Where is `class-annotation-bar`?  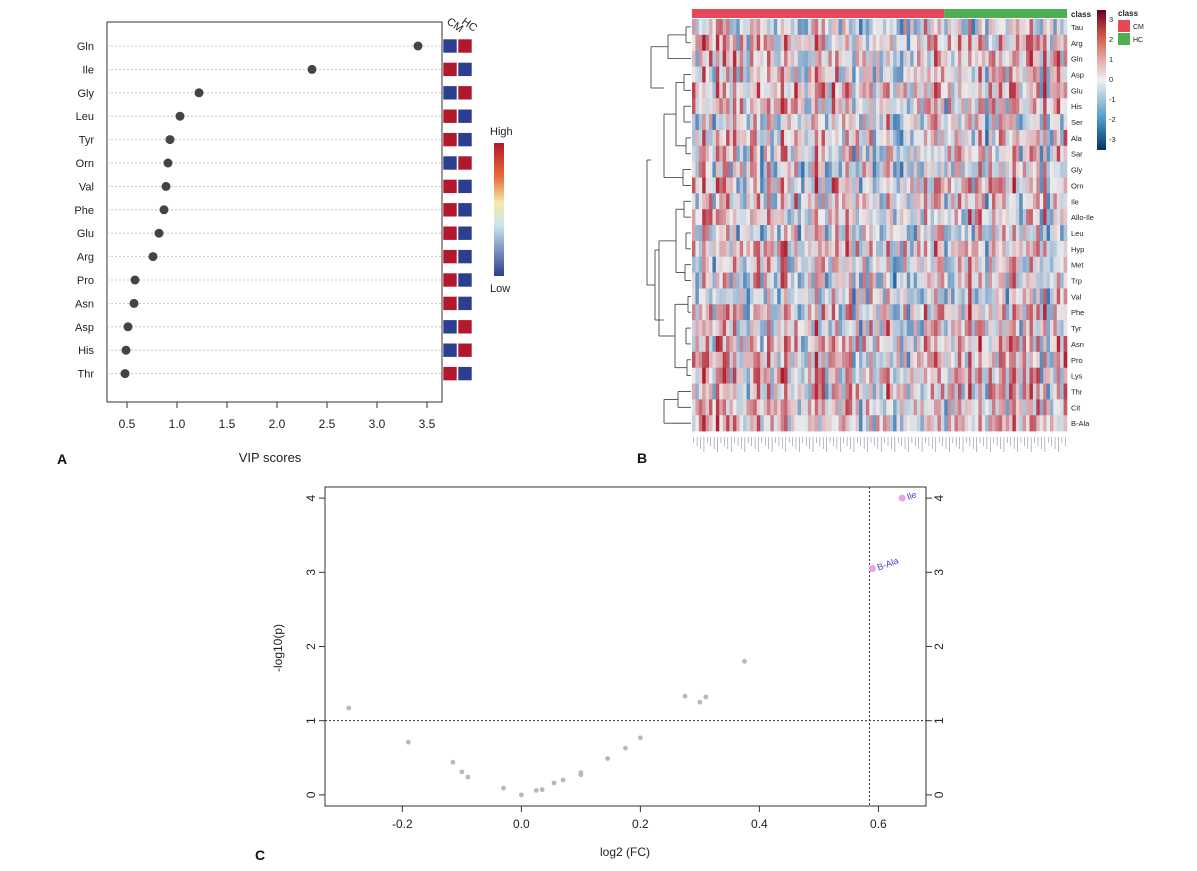 class-annotation-bar is located at coordinates (879, 13).